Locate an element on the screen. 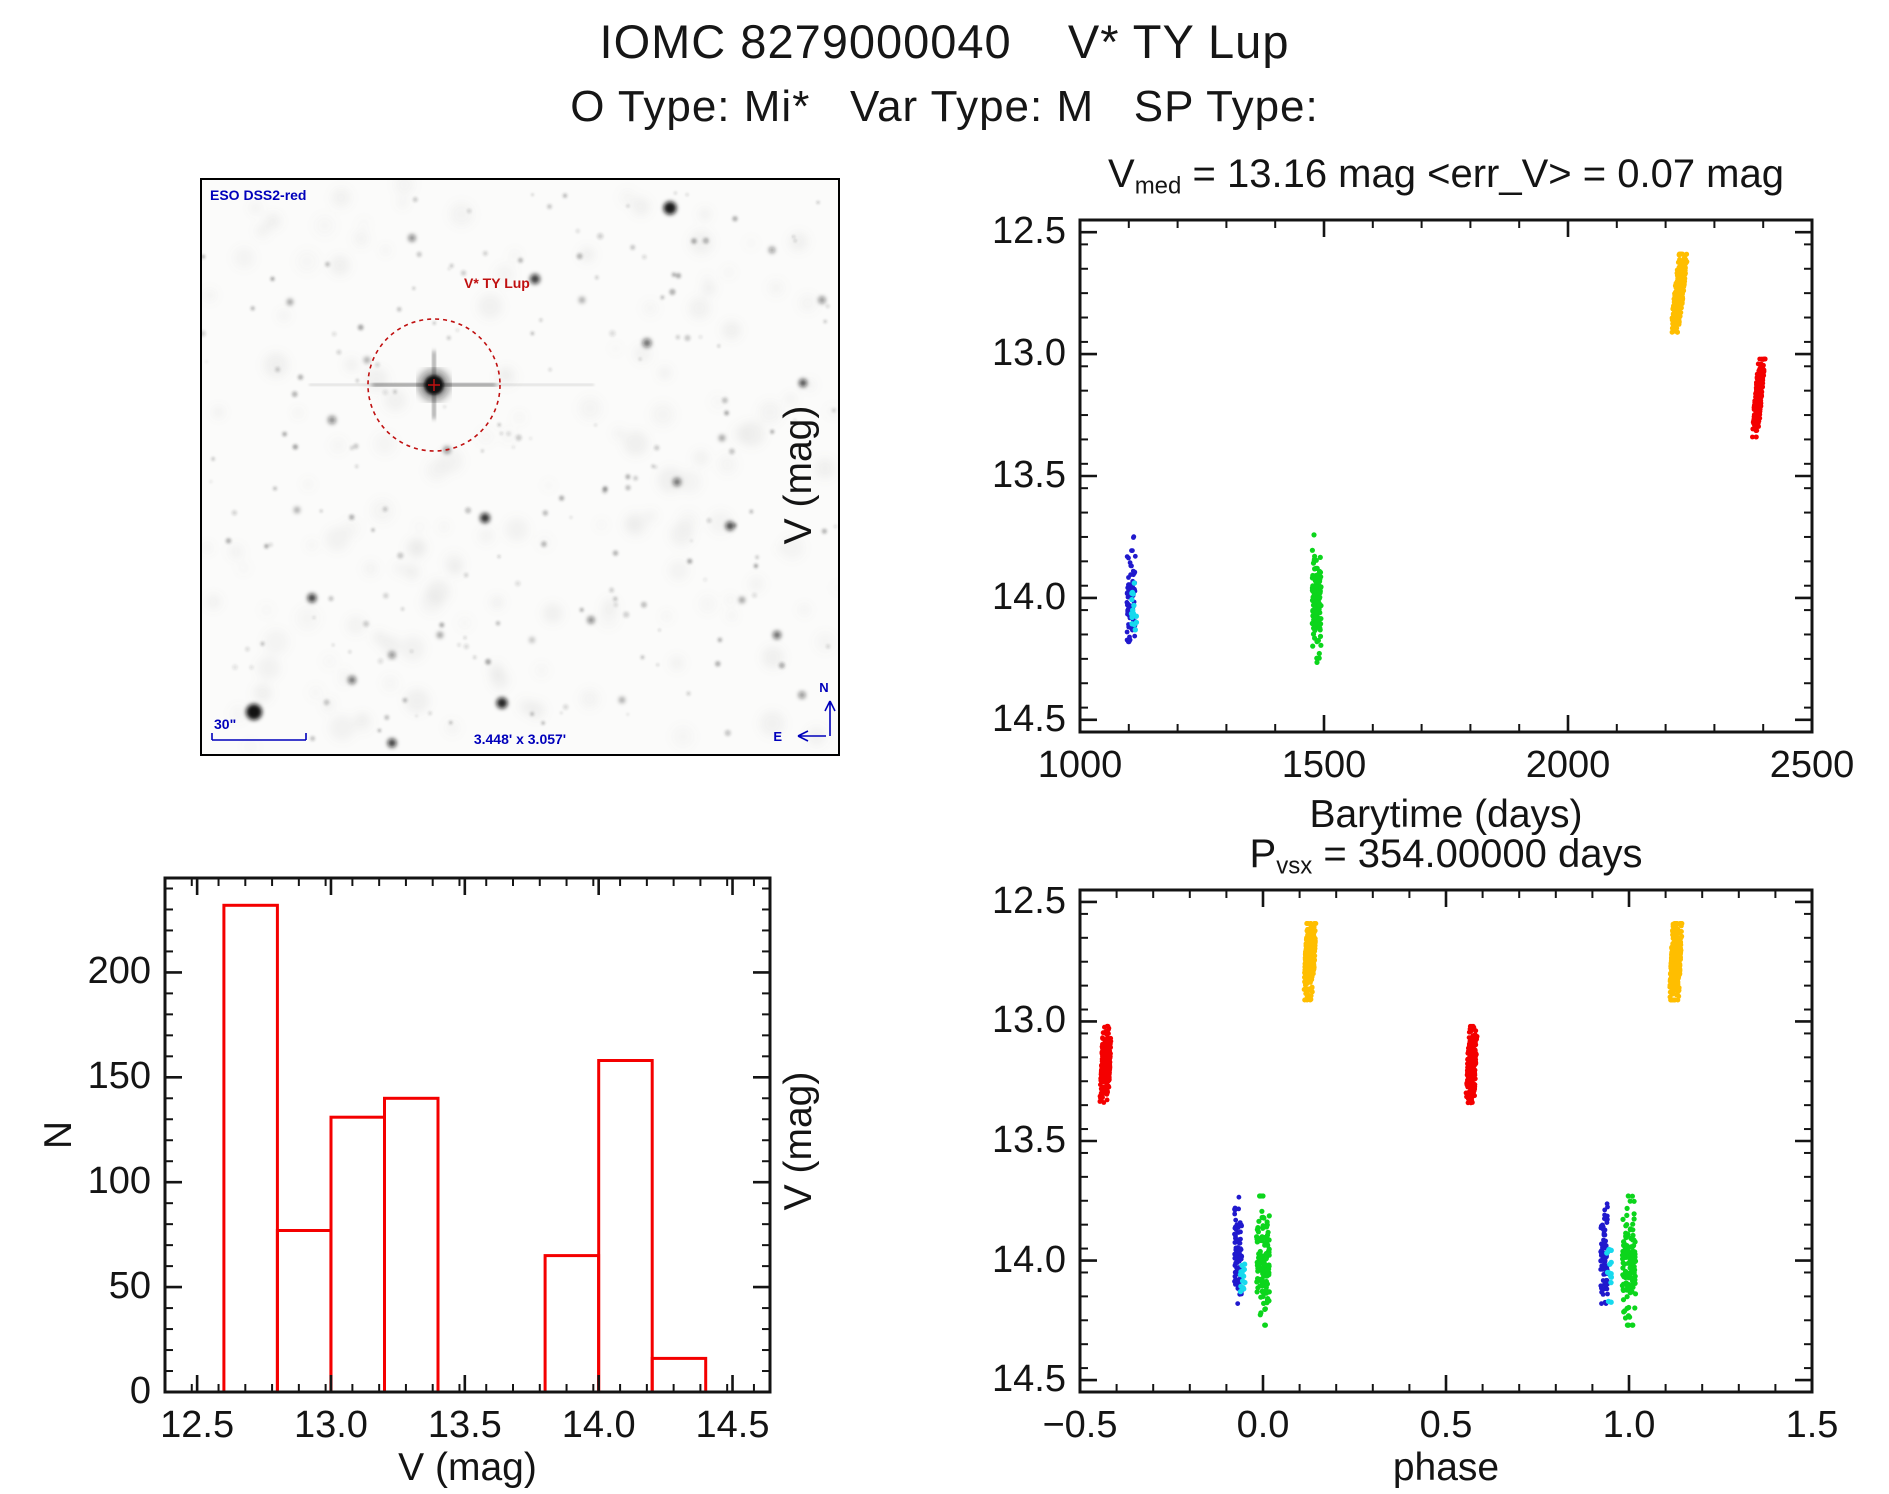 This screenshot has width=1889, height=1494. sky-noise is located at coordinates (520, 467).